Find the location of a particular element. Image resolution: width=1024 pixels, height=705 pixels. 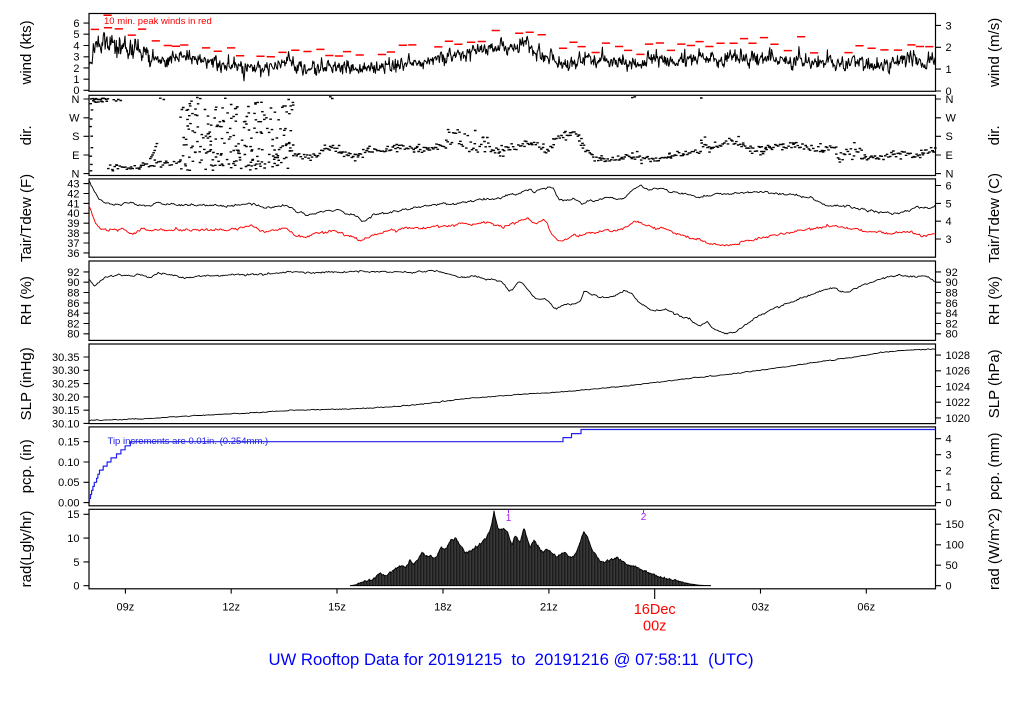

svg-text: 1026 is located at coordinates (958, 372).